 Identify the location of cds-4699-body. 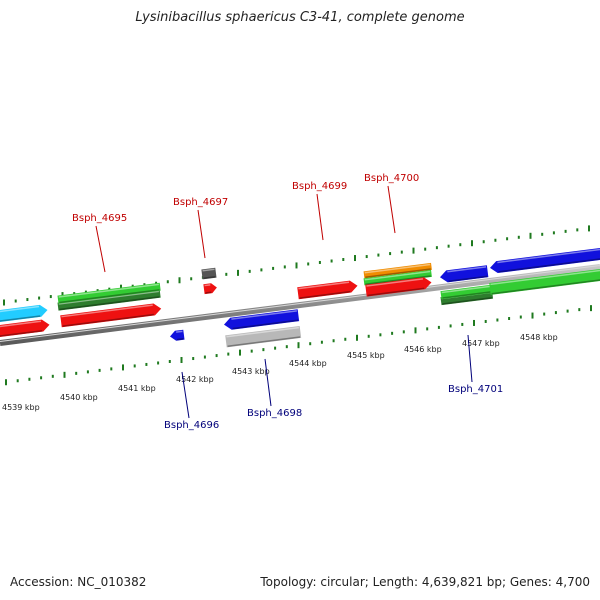
(327, 290).